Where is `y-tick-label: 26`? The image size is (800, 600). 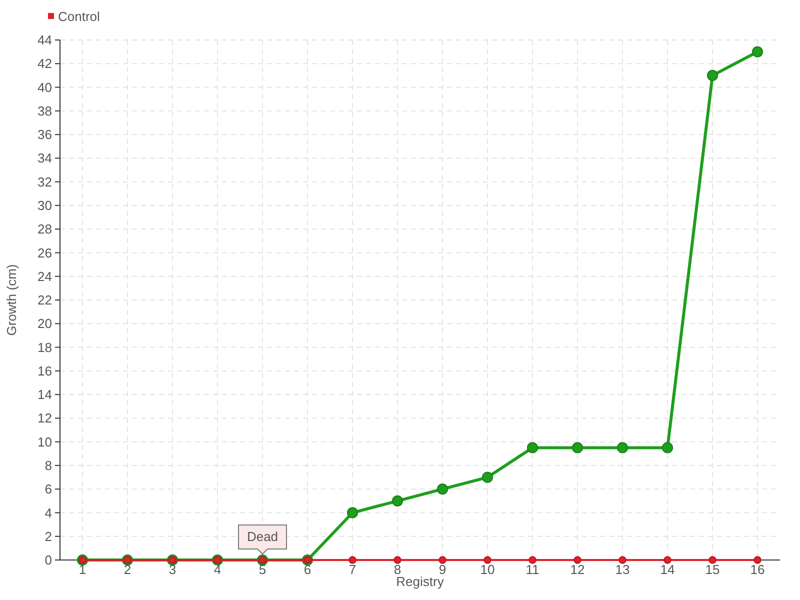
y-tick-label: 26 is located at coordinates (45, 252).